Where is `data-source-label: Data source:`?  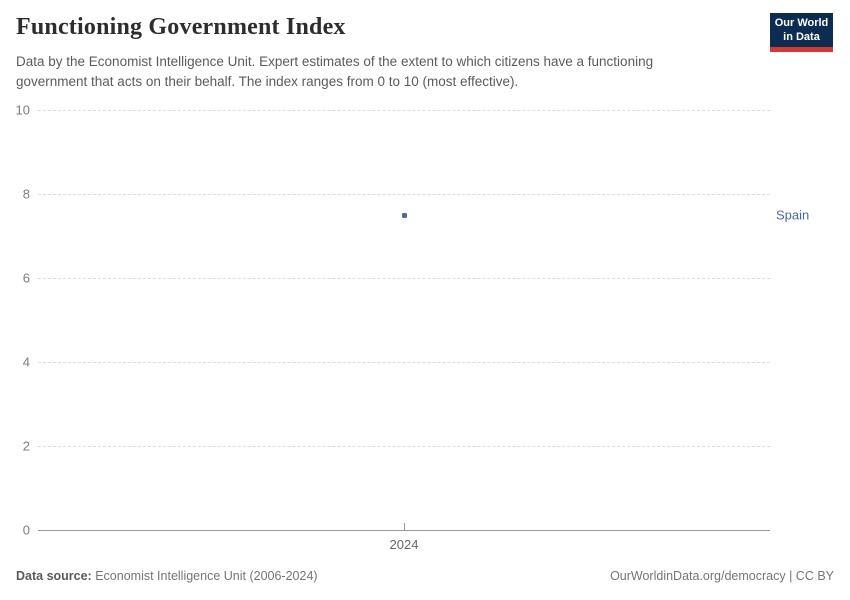 data-source-label: Data source: is located at coordinates (54, 576).